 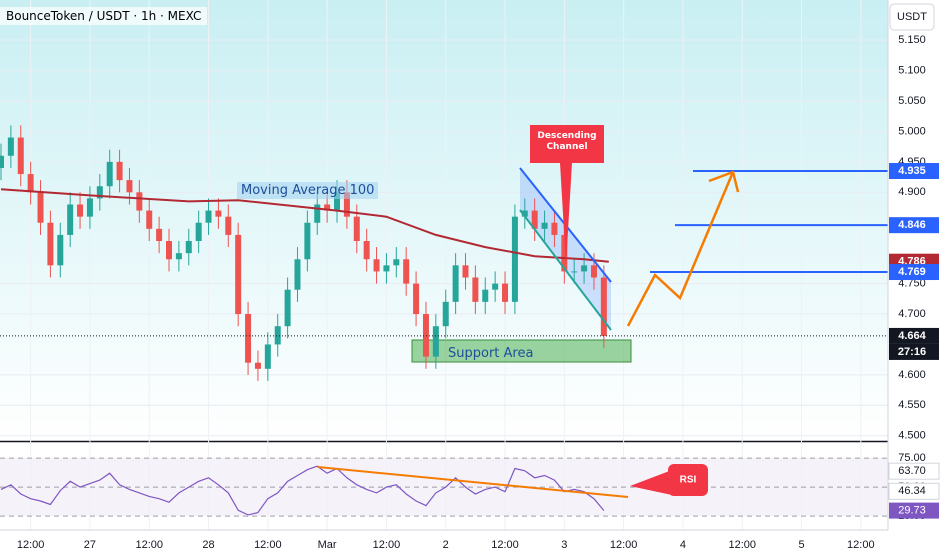 What do you see at coordinates (912, 336) in the screenshot?
I see `price-tag-label: 4.664` at bounding box center [912, 336].